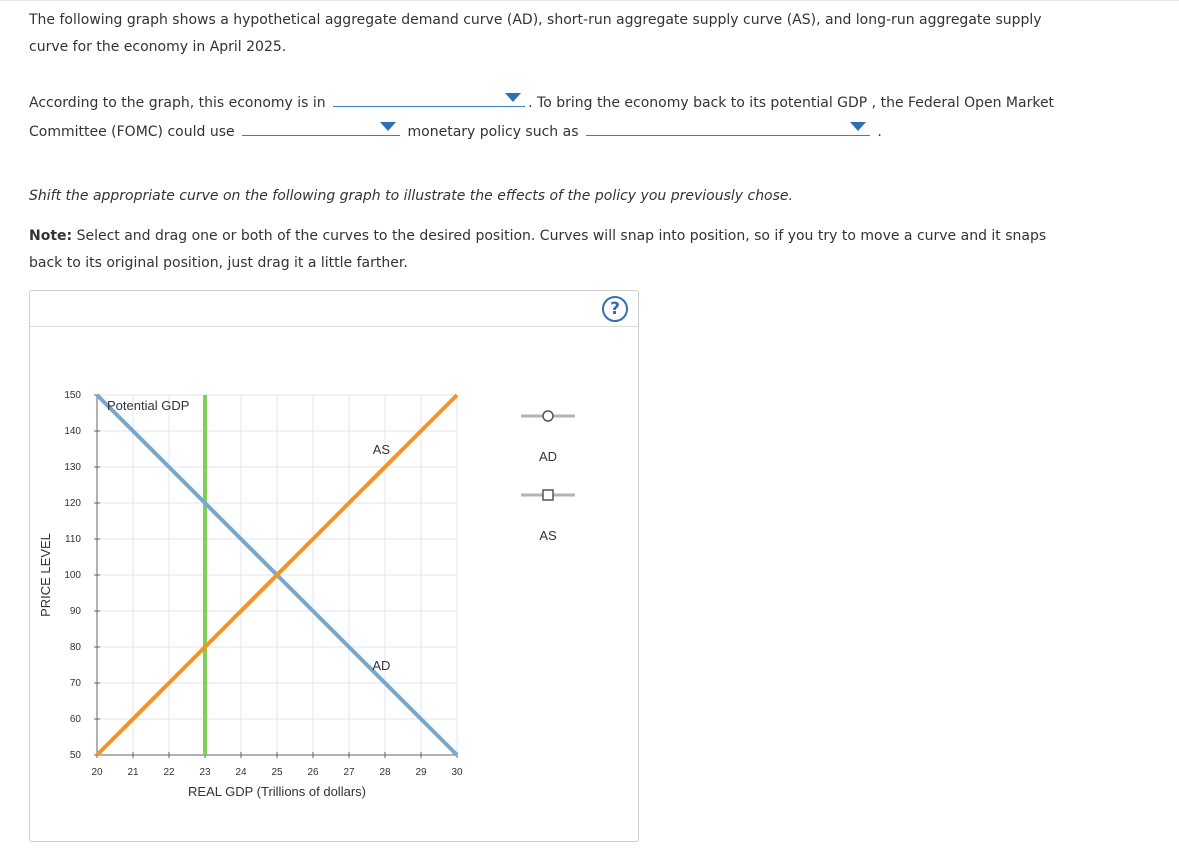  Describe the element at coordinates (45, 575) in the screenshot. I see `y-axis-title: PRICE LEVEL` at that location.